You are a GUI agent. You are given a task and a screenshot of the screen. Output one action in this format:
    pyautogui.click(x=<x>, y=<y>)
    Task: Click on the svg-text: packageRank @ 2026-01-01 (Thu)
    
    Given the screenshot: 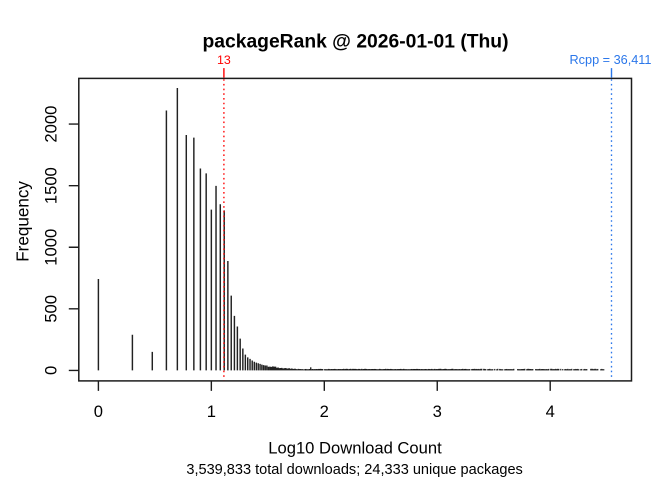 What is the action you would take?
    pyautogui.click(x=356, y=42)
    